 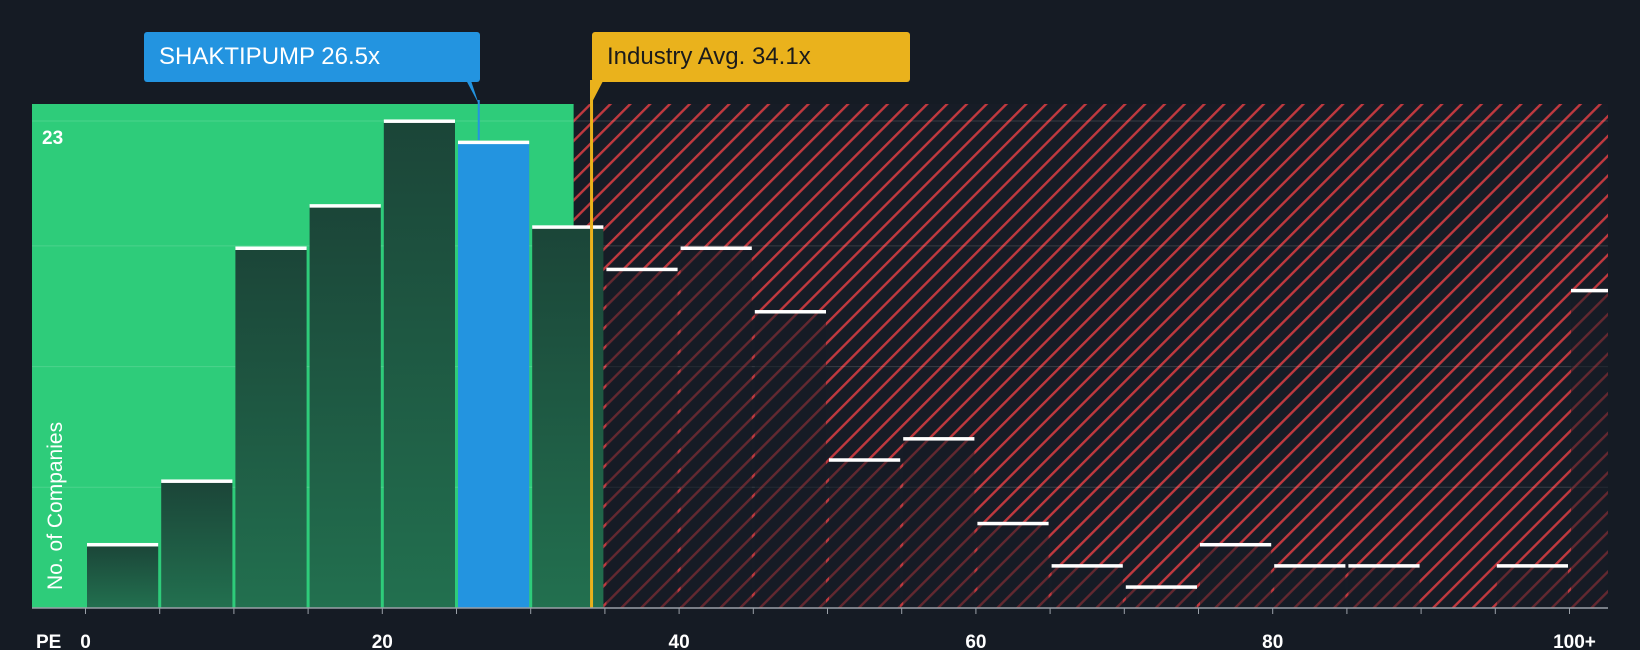 What do you see at coordinates (781, 56) in the screenshot?
I see `industry-avg-value: 34.1x` at bounding box center [781, 56].